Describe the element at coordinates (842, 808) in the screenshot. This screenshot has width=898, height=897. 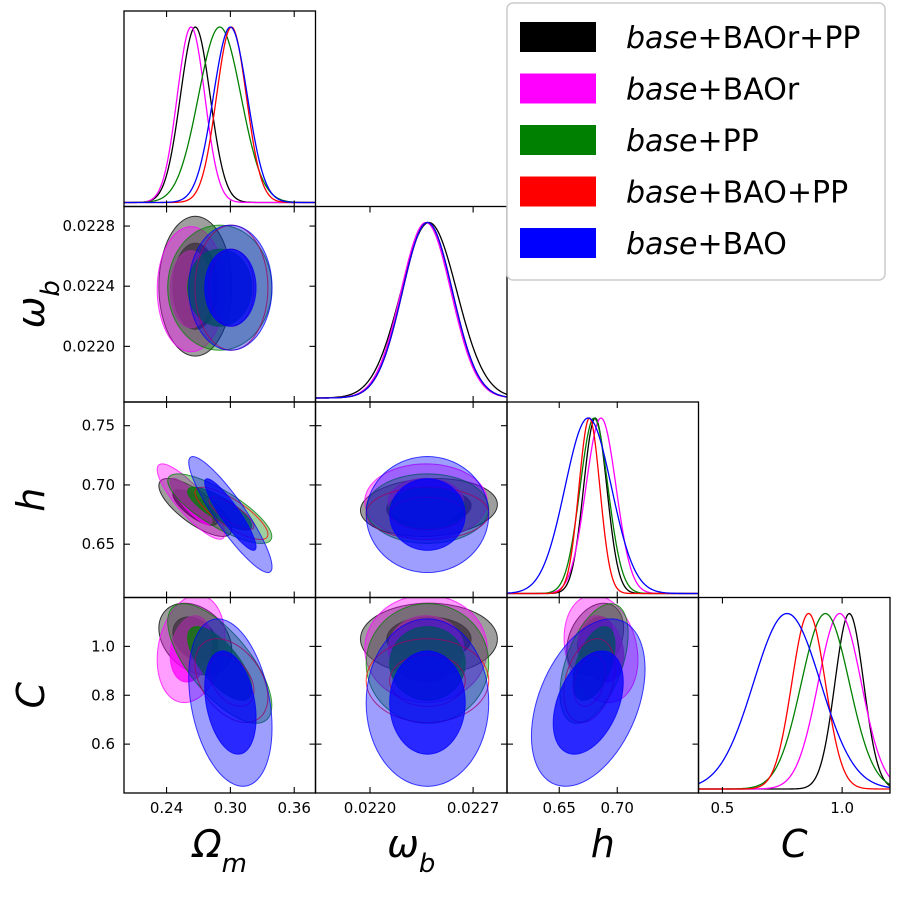
I see `xtick-label-C: 1.0` at that location.